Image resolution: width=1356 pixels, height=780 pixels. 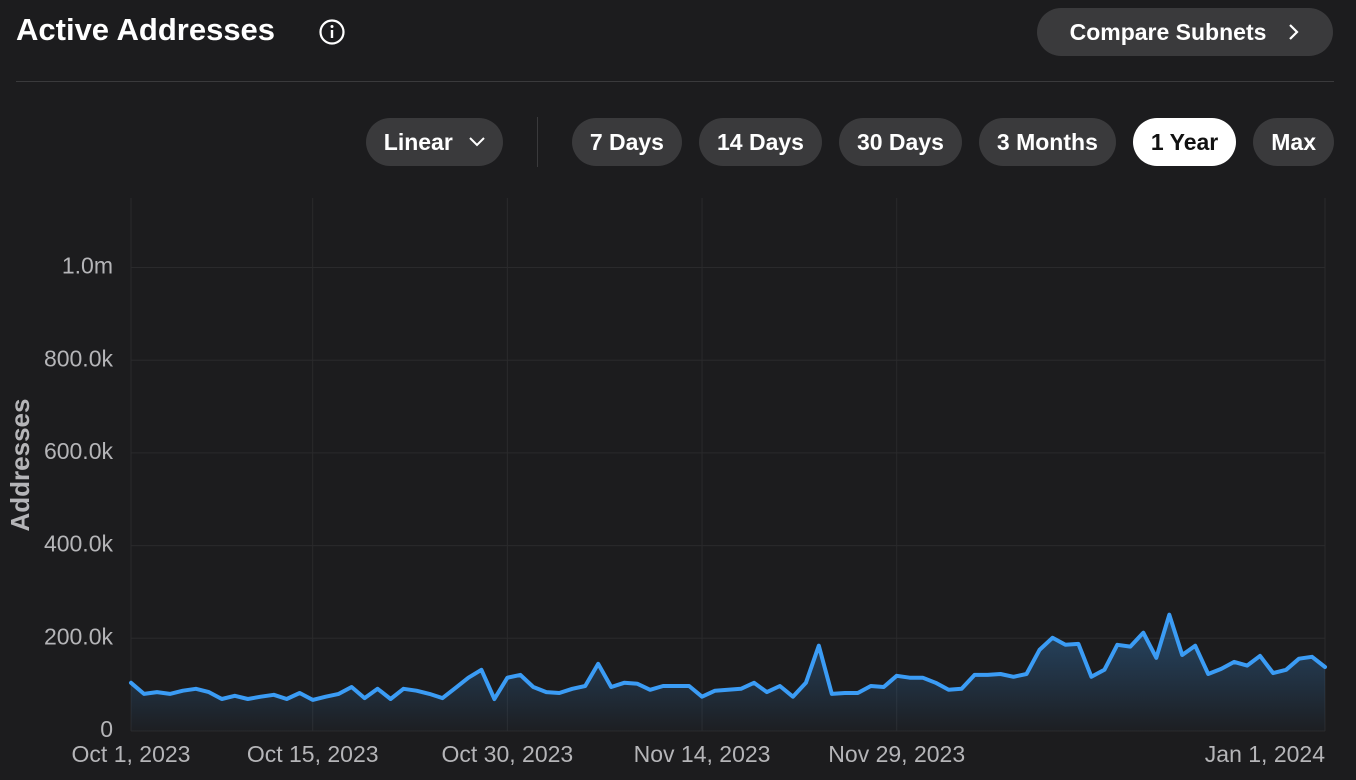 I want to click on scale-select: Linear, so click(x=434, y=142).